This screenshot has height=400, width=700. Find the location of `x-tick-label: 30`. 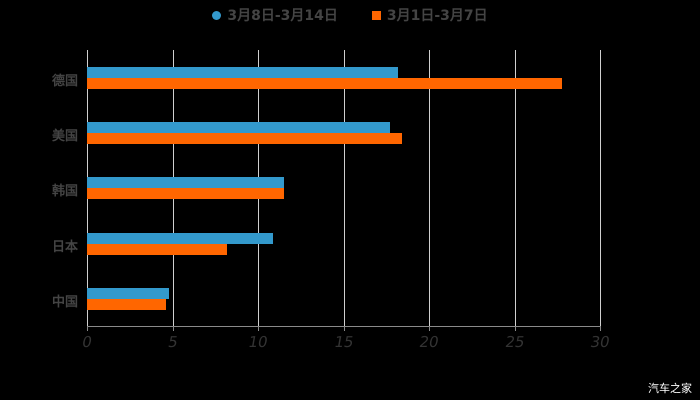

x-tick-label: 30 is located at coordinates (600, 342).